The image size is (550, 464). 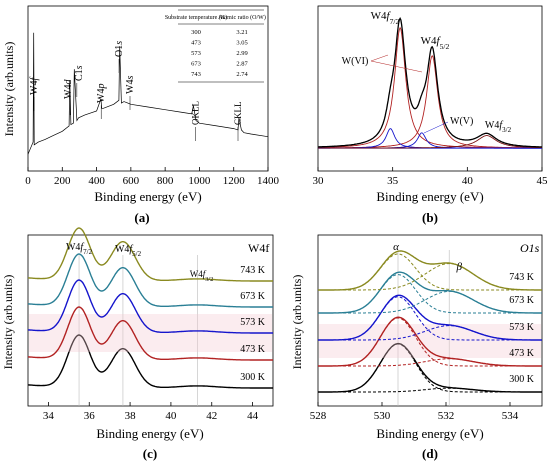 I want to click on panel-a-survey-spectrum, so click(x=148, y=93).